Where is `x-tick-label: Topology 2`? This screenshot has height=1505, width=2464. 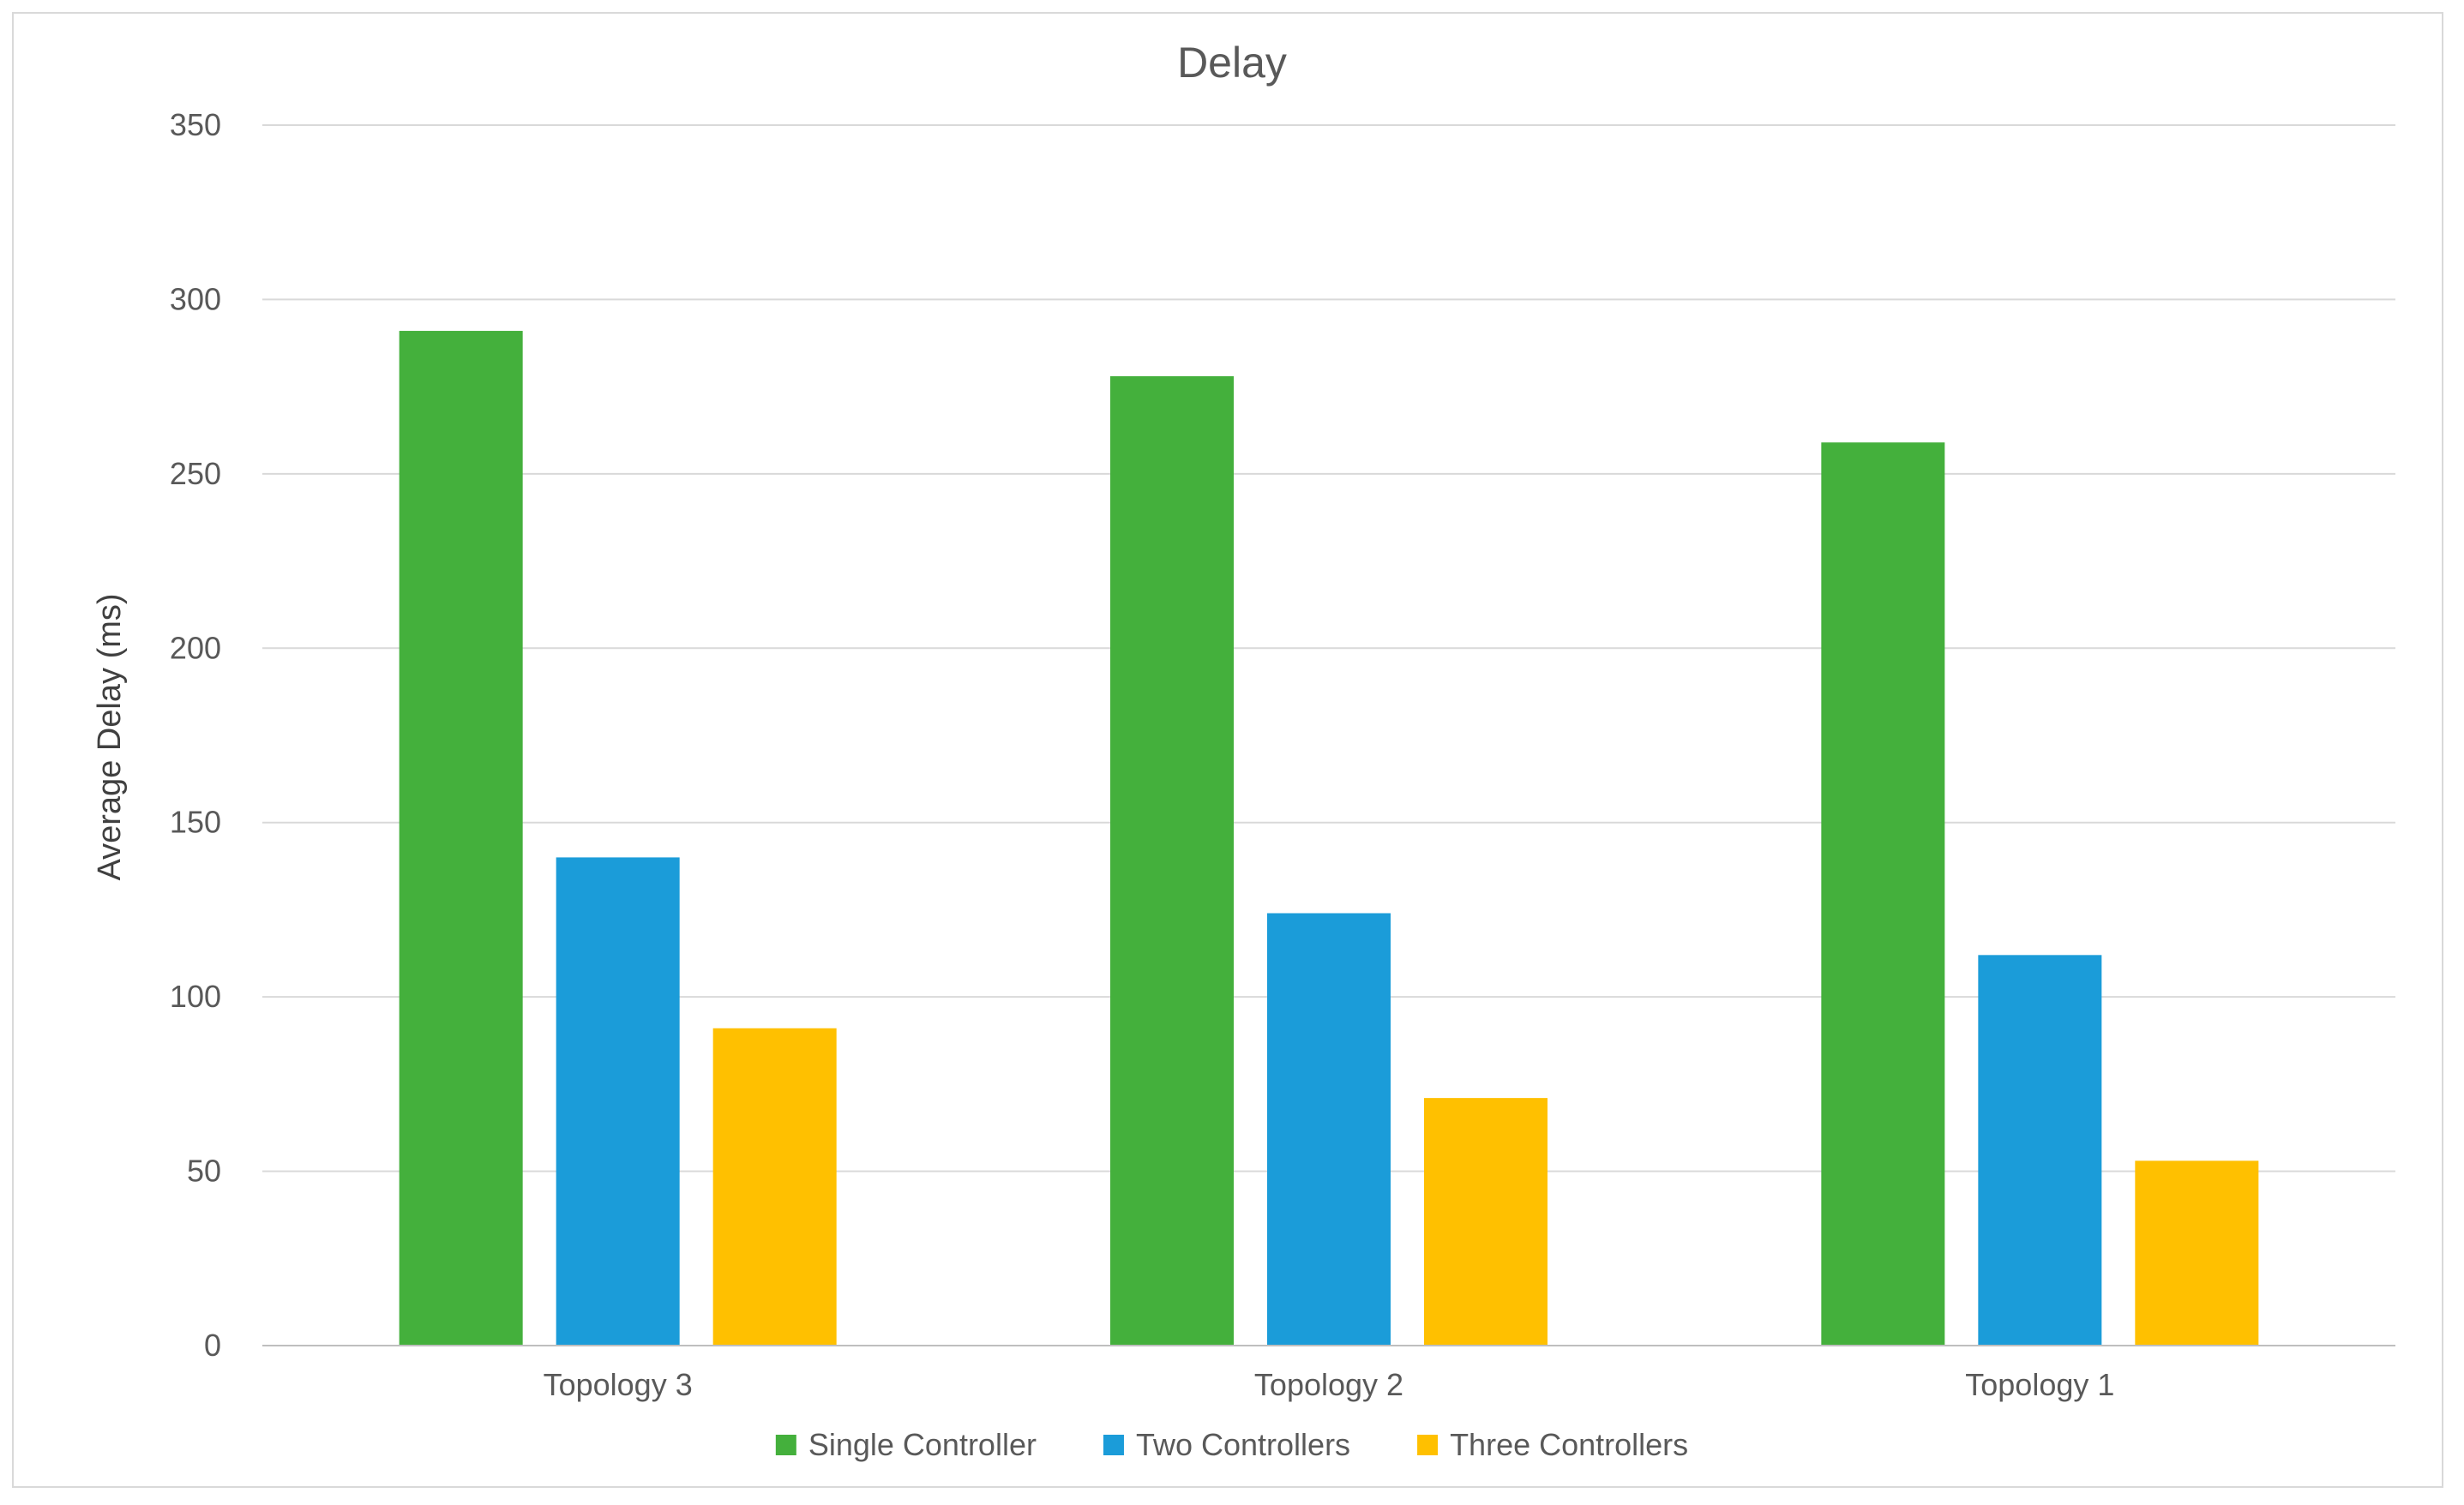
x-tick-label: Topology 2 is located at coordinates (1328, 1384).